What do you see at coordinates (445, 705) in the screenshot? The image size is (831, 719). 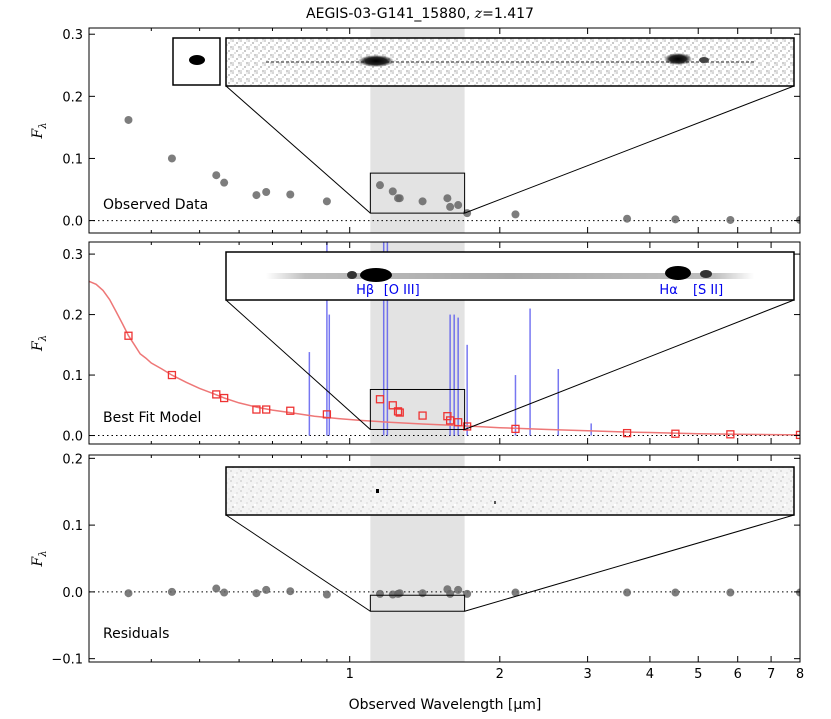 I see `x-axis-label: Observed Wavelength [μm]` at bounding box center [445, 705].